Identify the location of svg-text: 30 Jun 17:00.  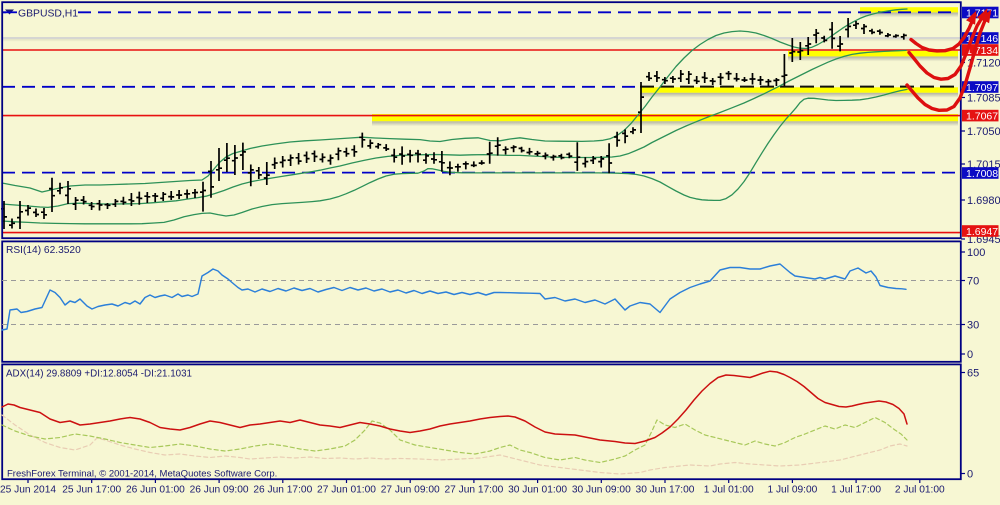
(665, 490).